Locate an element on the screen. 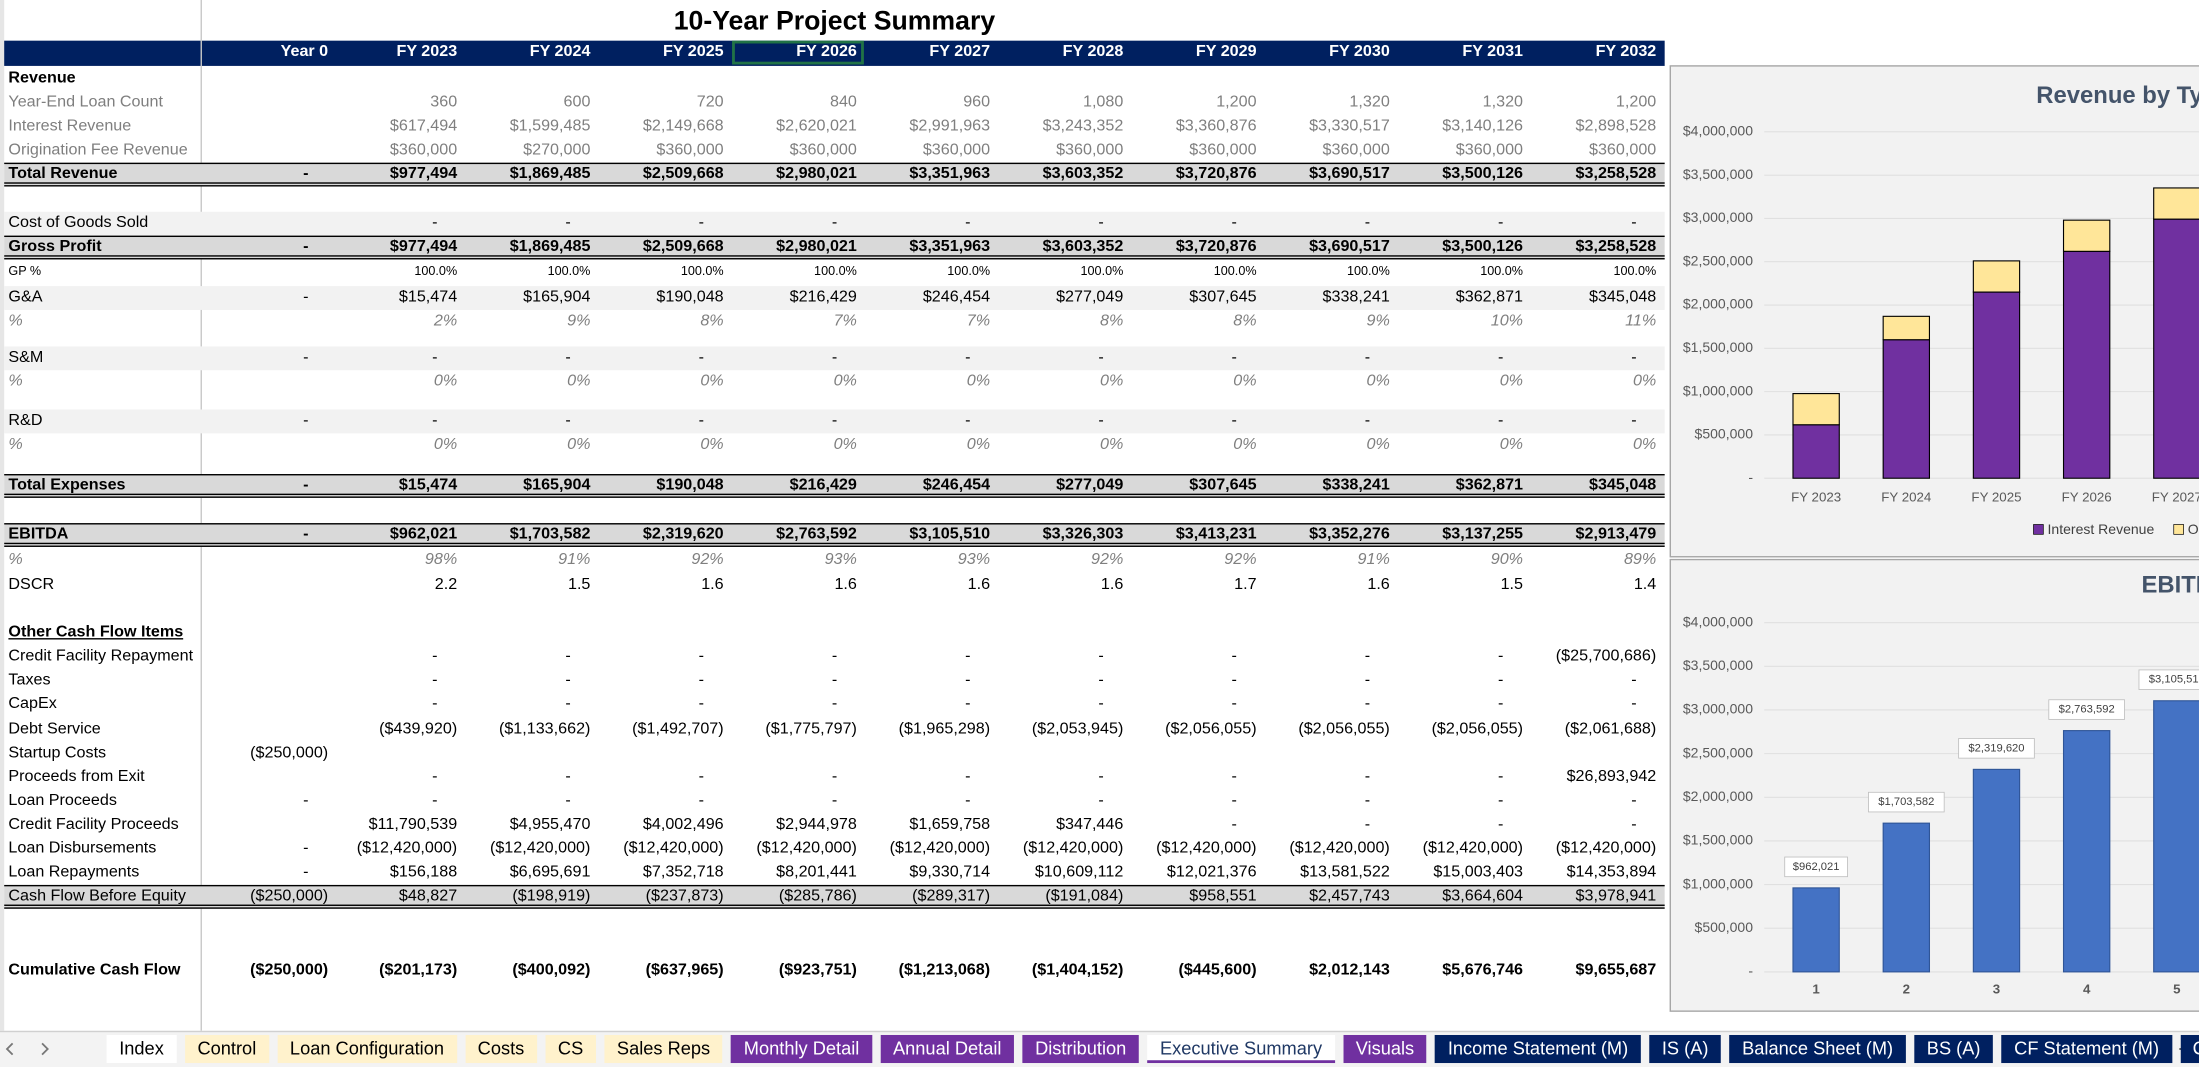 The height and width of the screenshot is (1067, 2199). x-tick-label: FY 2023 is located at coordinates (1816, 496).